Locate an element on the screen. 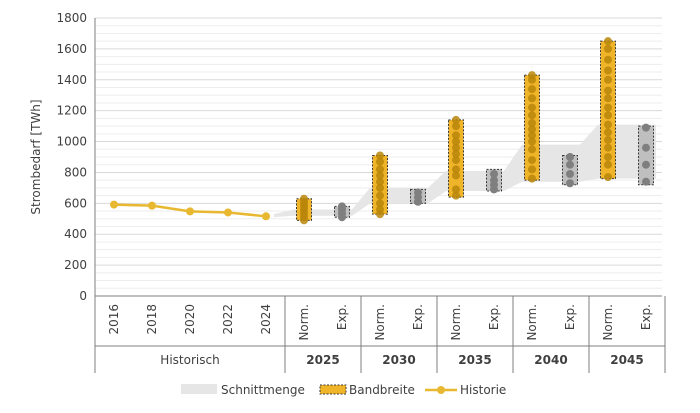  exp-point-2025 is located at coordinates (342, 206).